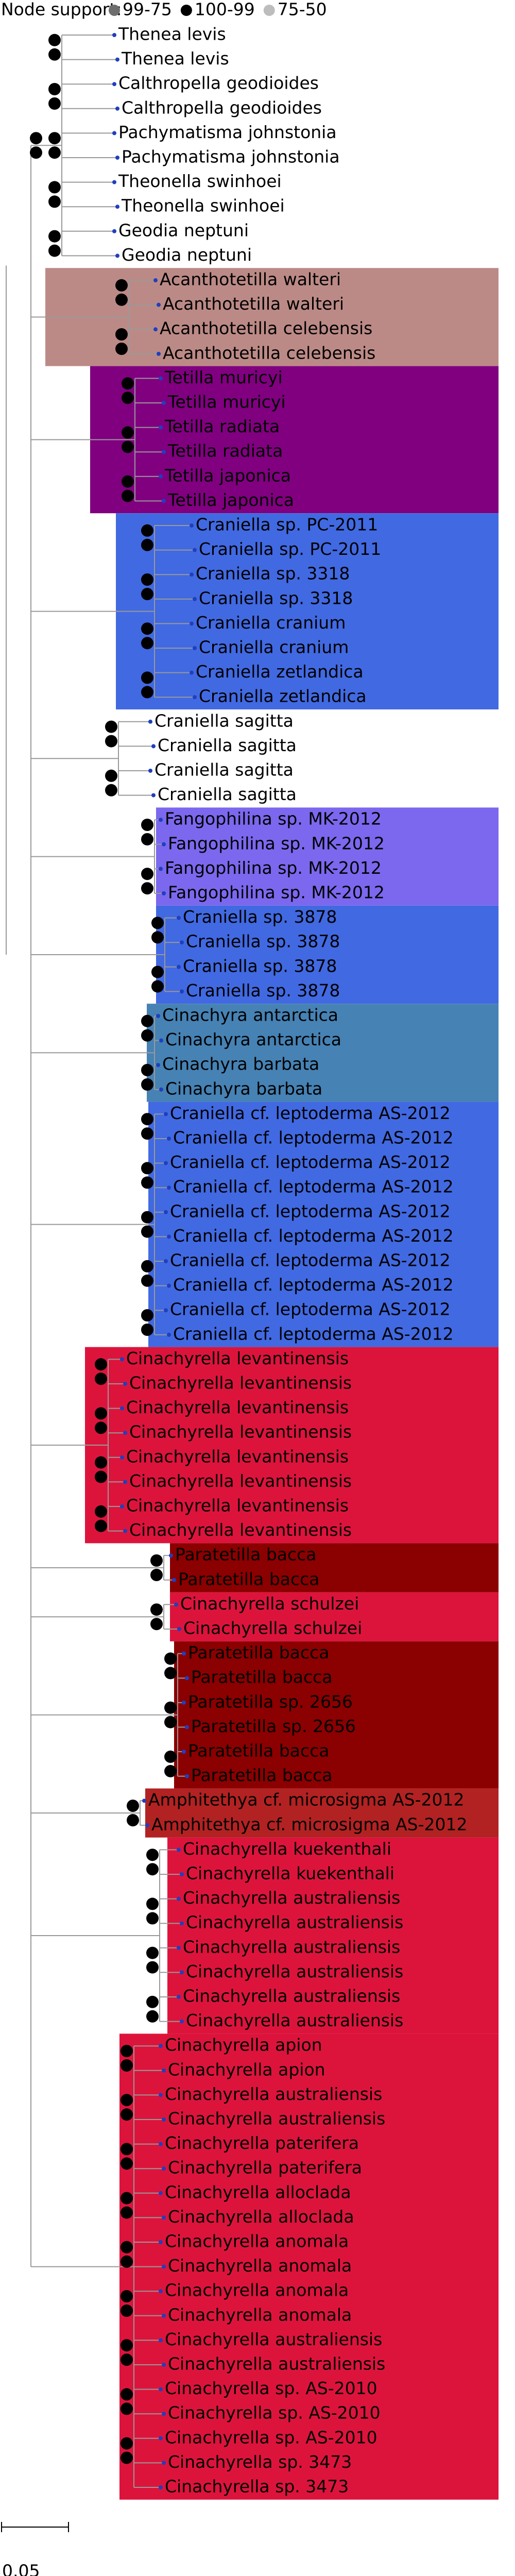 This screenshot has height=2576, width=515. Describe the element at coordinates (230, 500) in the screenshot. I see `taxon-label: Tetilla japonica` at that location.